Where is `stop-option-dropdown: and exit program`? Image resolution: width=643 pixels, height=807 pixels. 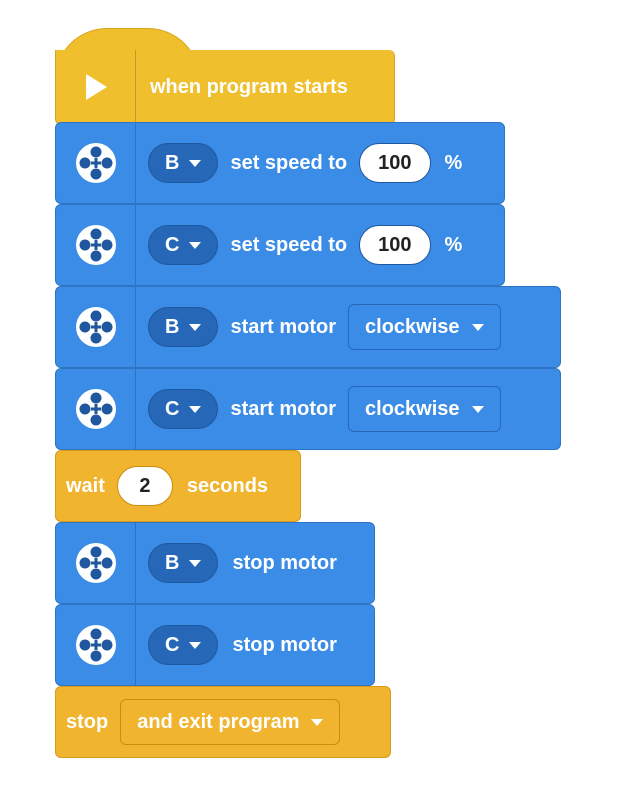
stop-option-dropdown: and exit program is located at coordinates (230, 722).